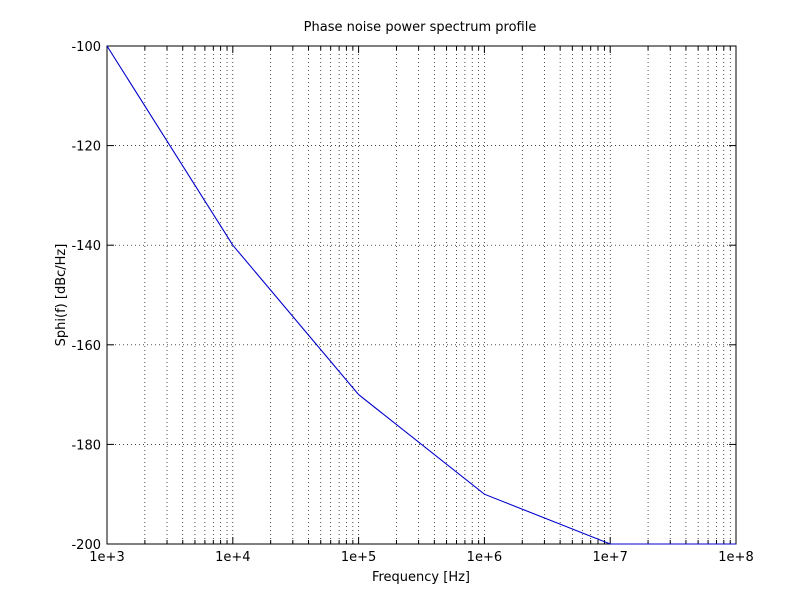  Describe the element at coordinates (86, 47) in the screenshot. I see `y-tick-label: -100` at that location.